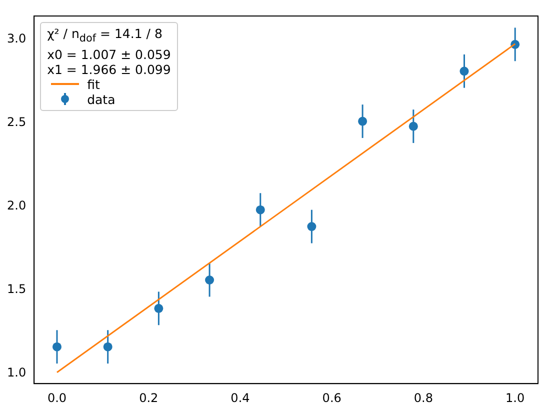  Describe the element at coordinates (101, 99) in the screenshot. I see `legend-label: data` at that location.